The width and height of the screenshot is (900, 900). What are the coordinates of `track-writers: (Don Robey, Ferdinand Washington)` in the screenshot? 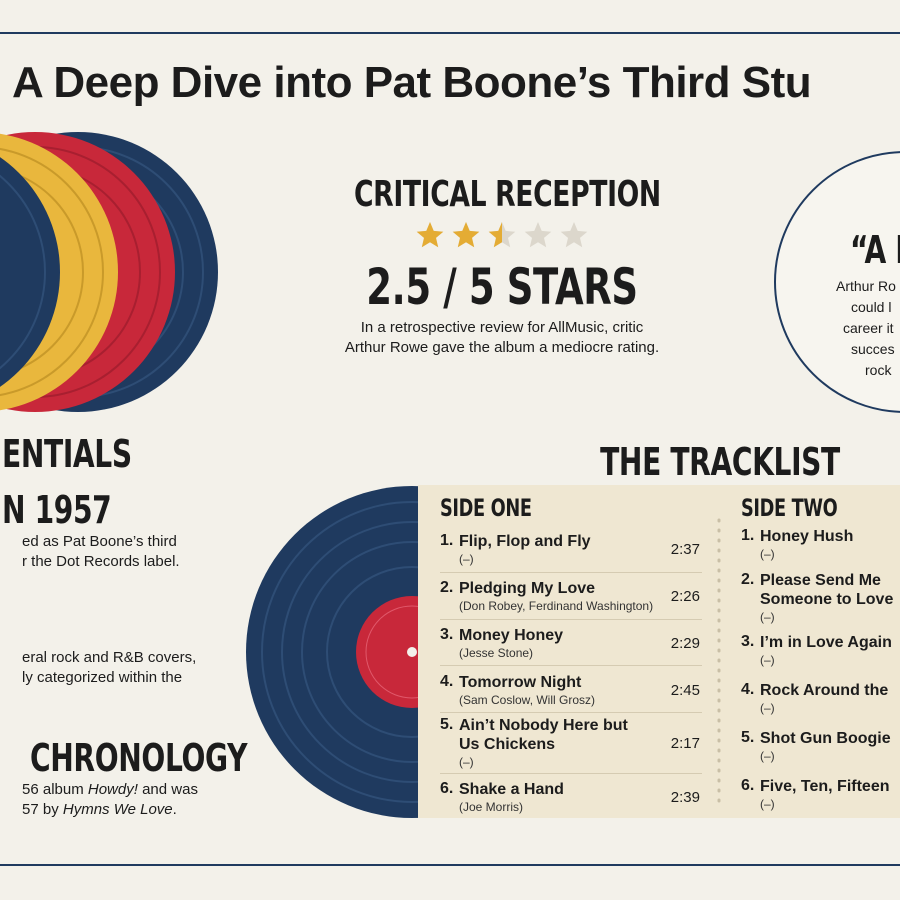 It's located at (556, 606).